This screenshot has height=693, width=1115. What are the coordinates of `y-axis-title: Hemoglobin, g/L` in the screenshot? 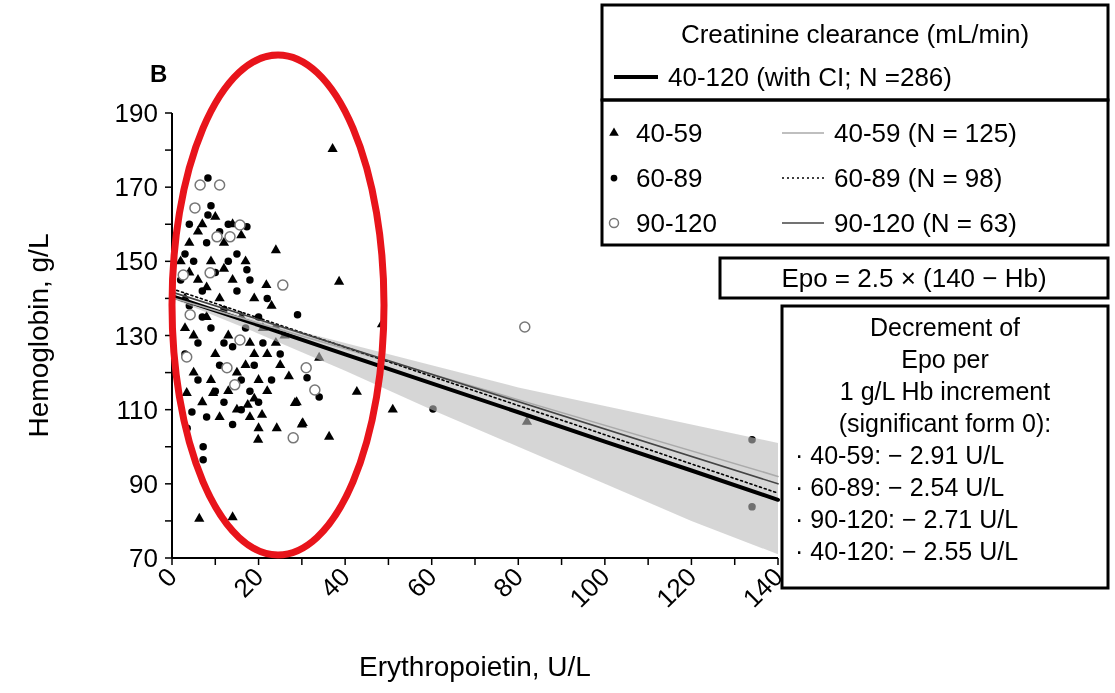 It's located at (38, 335).